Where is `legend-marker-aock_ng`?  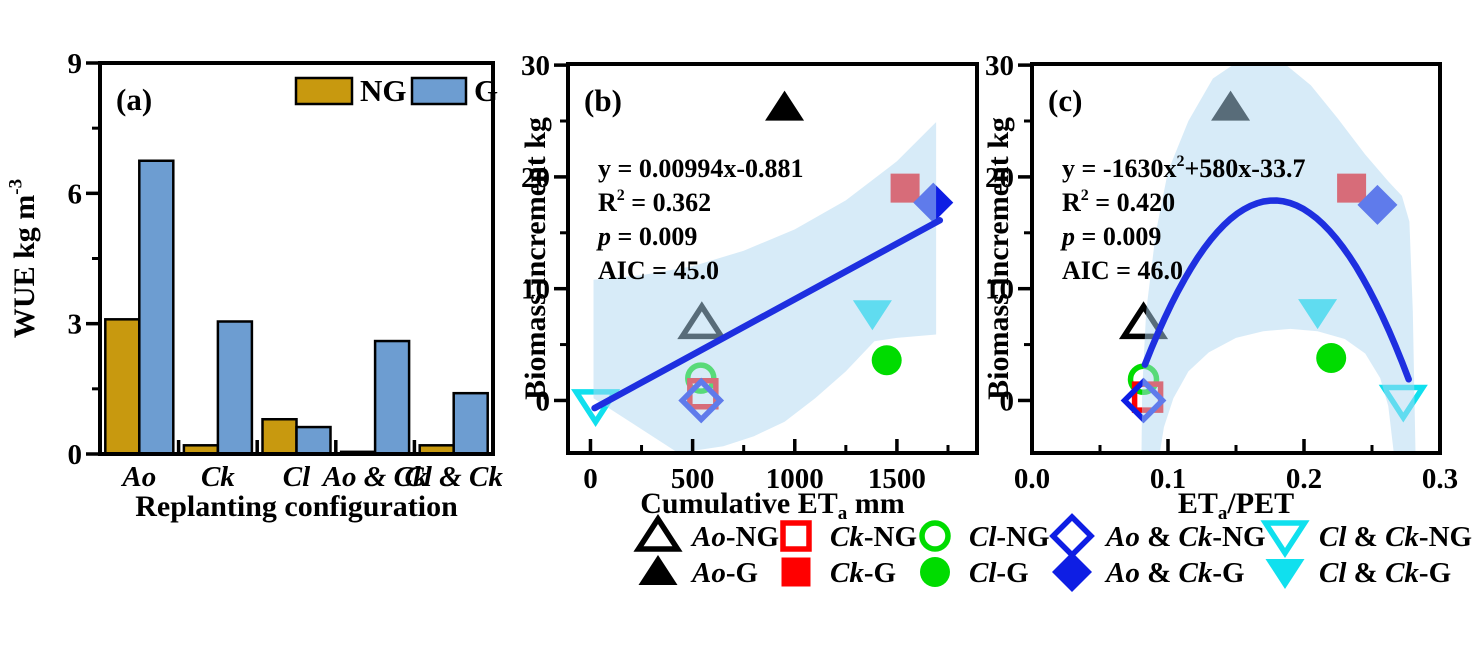
legend-marker-aock_ng is located at coordinates (1072, 536).